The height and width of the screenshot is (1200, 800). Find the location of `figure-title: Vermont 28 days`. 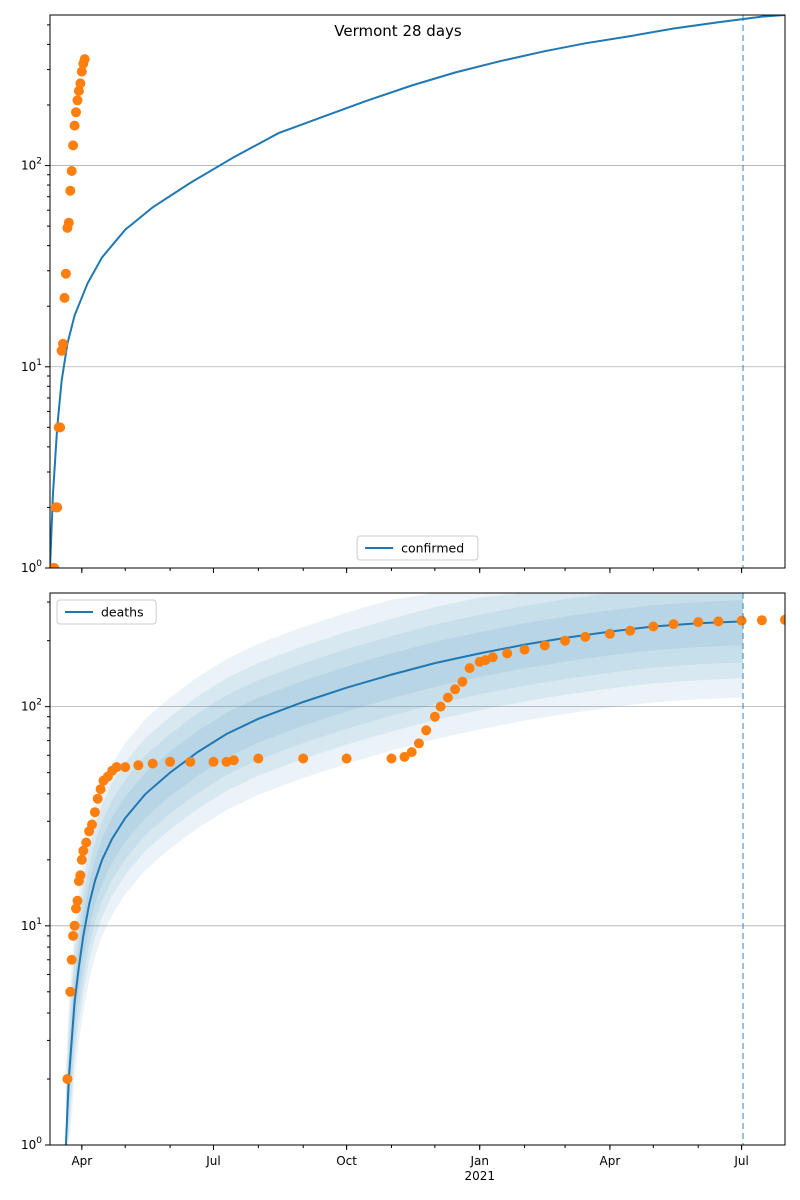

figure-title: Vermont 28 days is located at coordinates (398, 31).